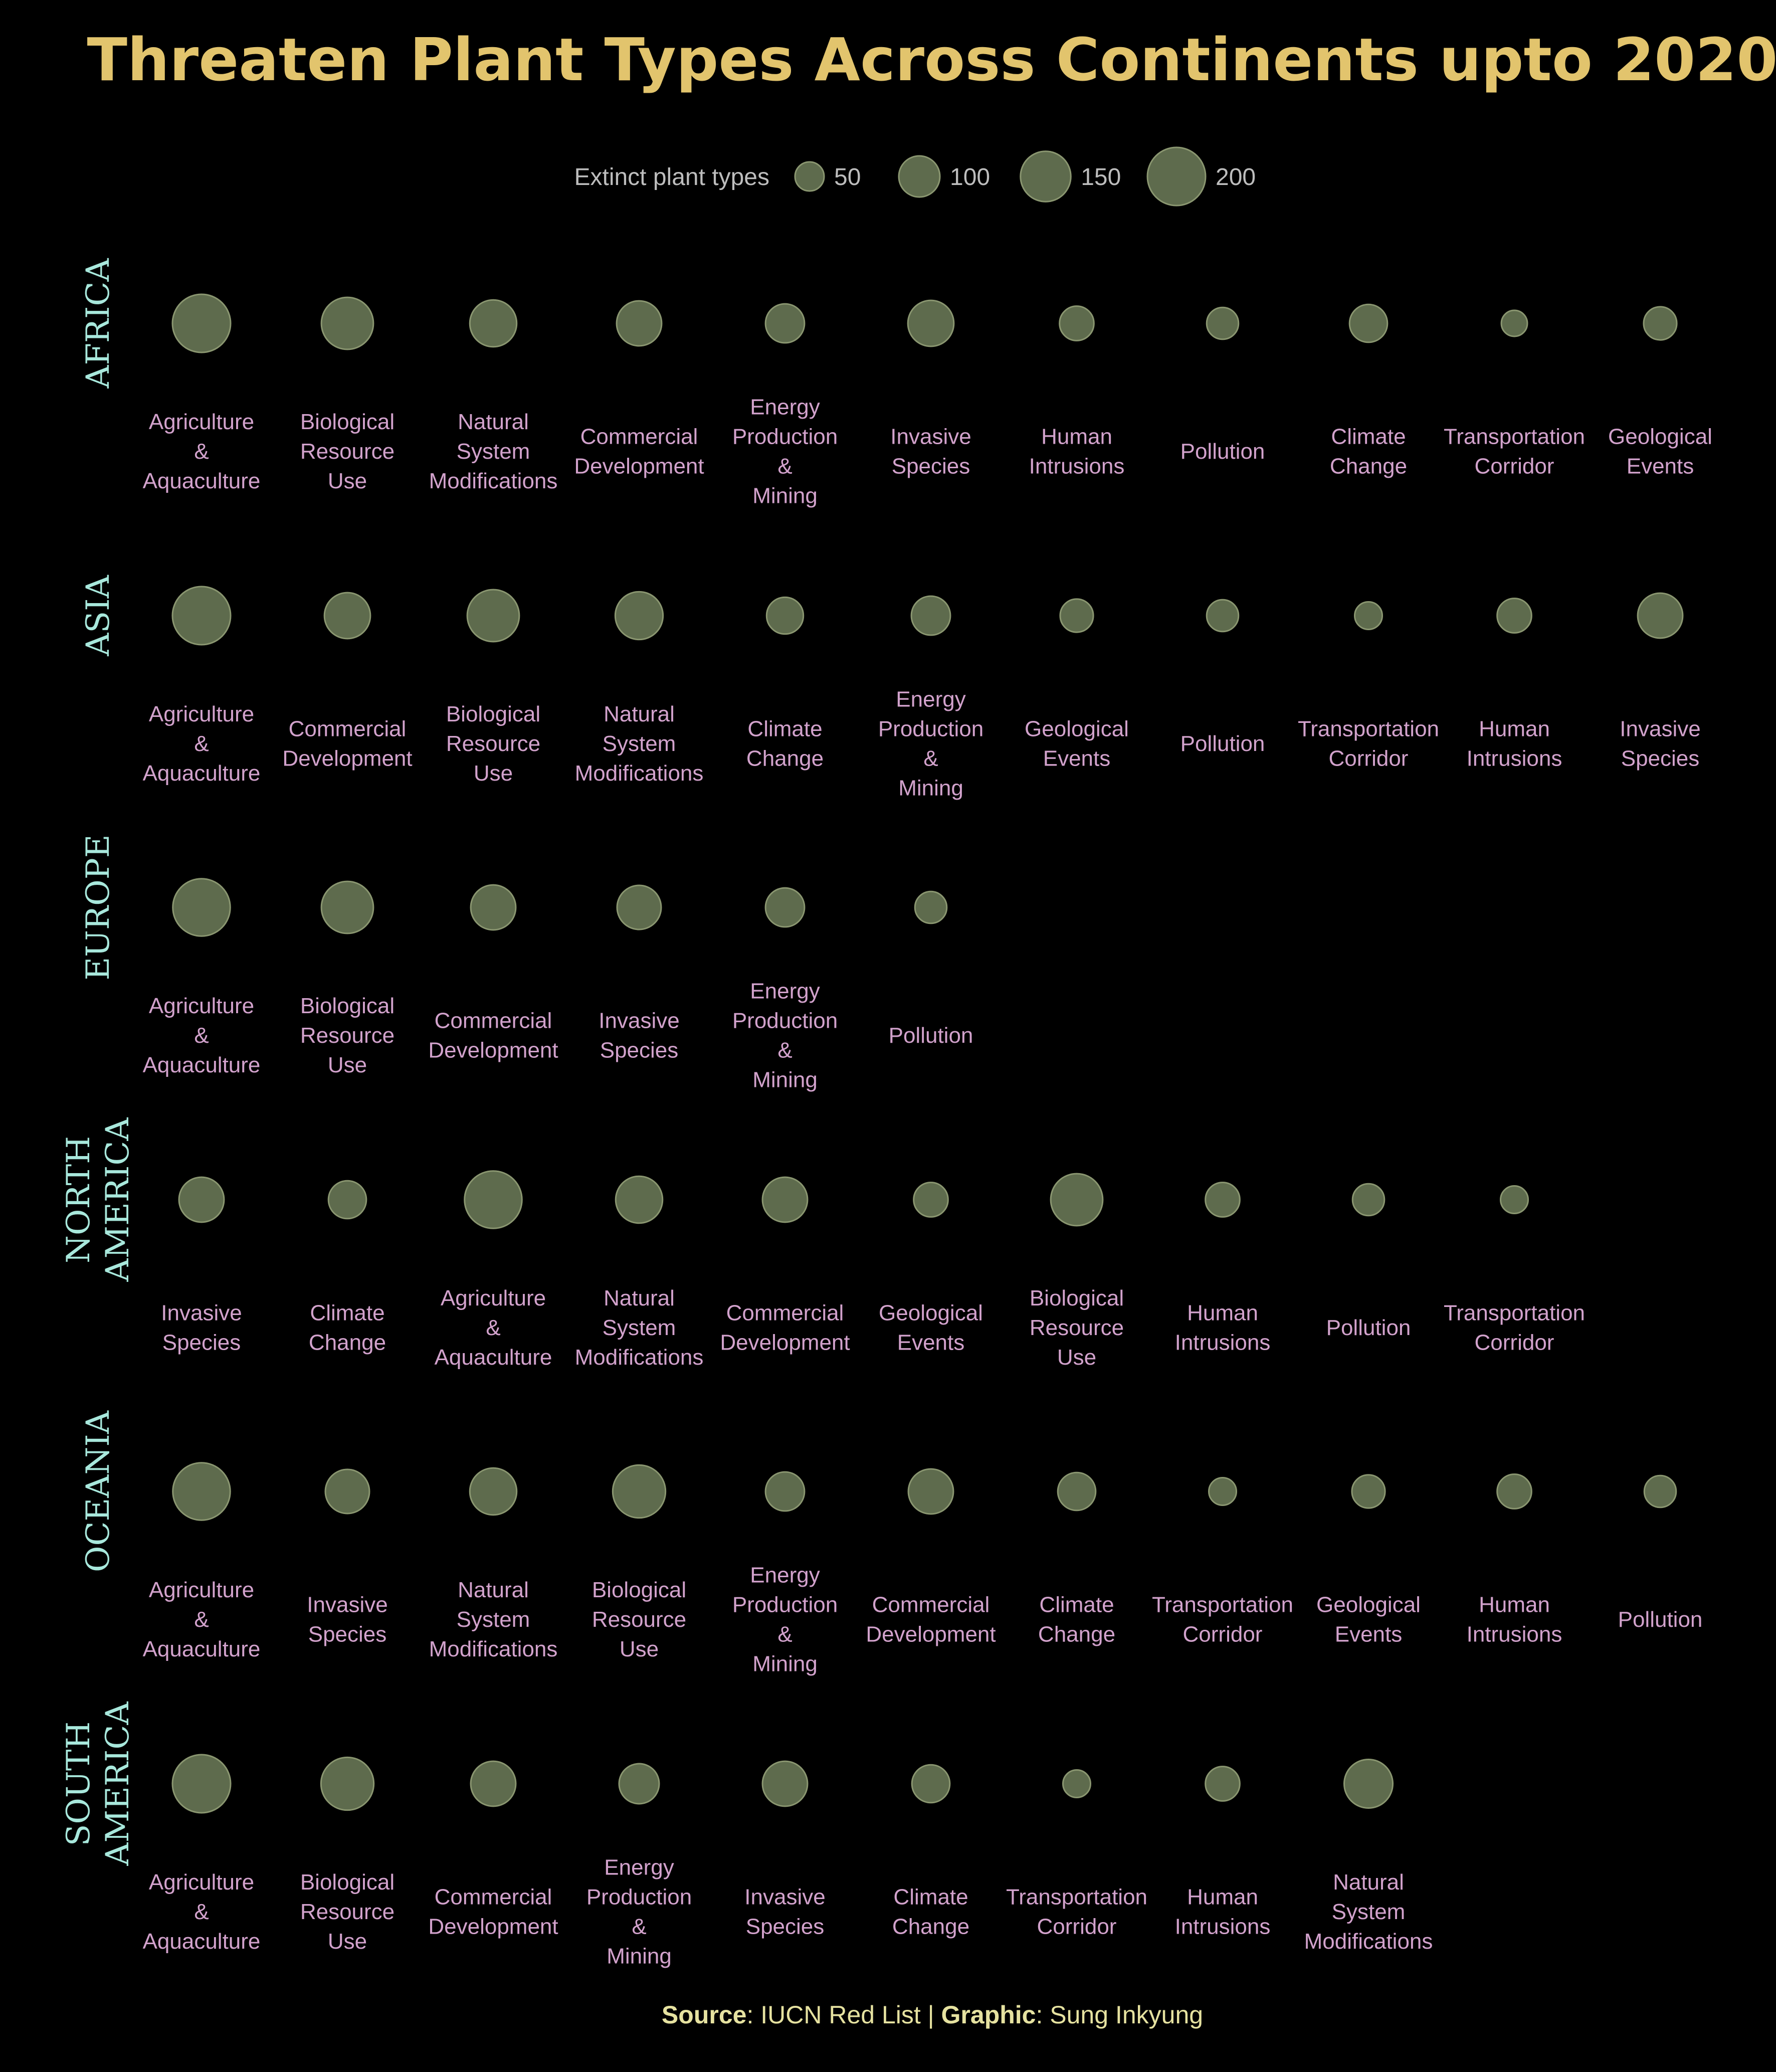 This screenshot has height=2072, width=1776. Describe the element at coordinates (1236, 177) in the screenshot. I see `legend-size-label: 200` at that location.